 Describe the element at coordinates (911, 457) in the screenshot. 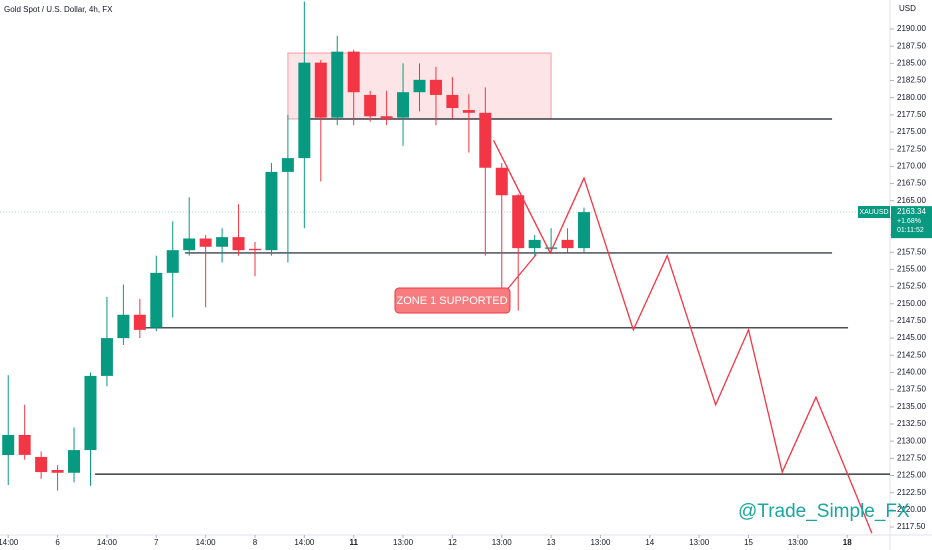

I see `y-tick-label: 2127.50` at that location.